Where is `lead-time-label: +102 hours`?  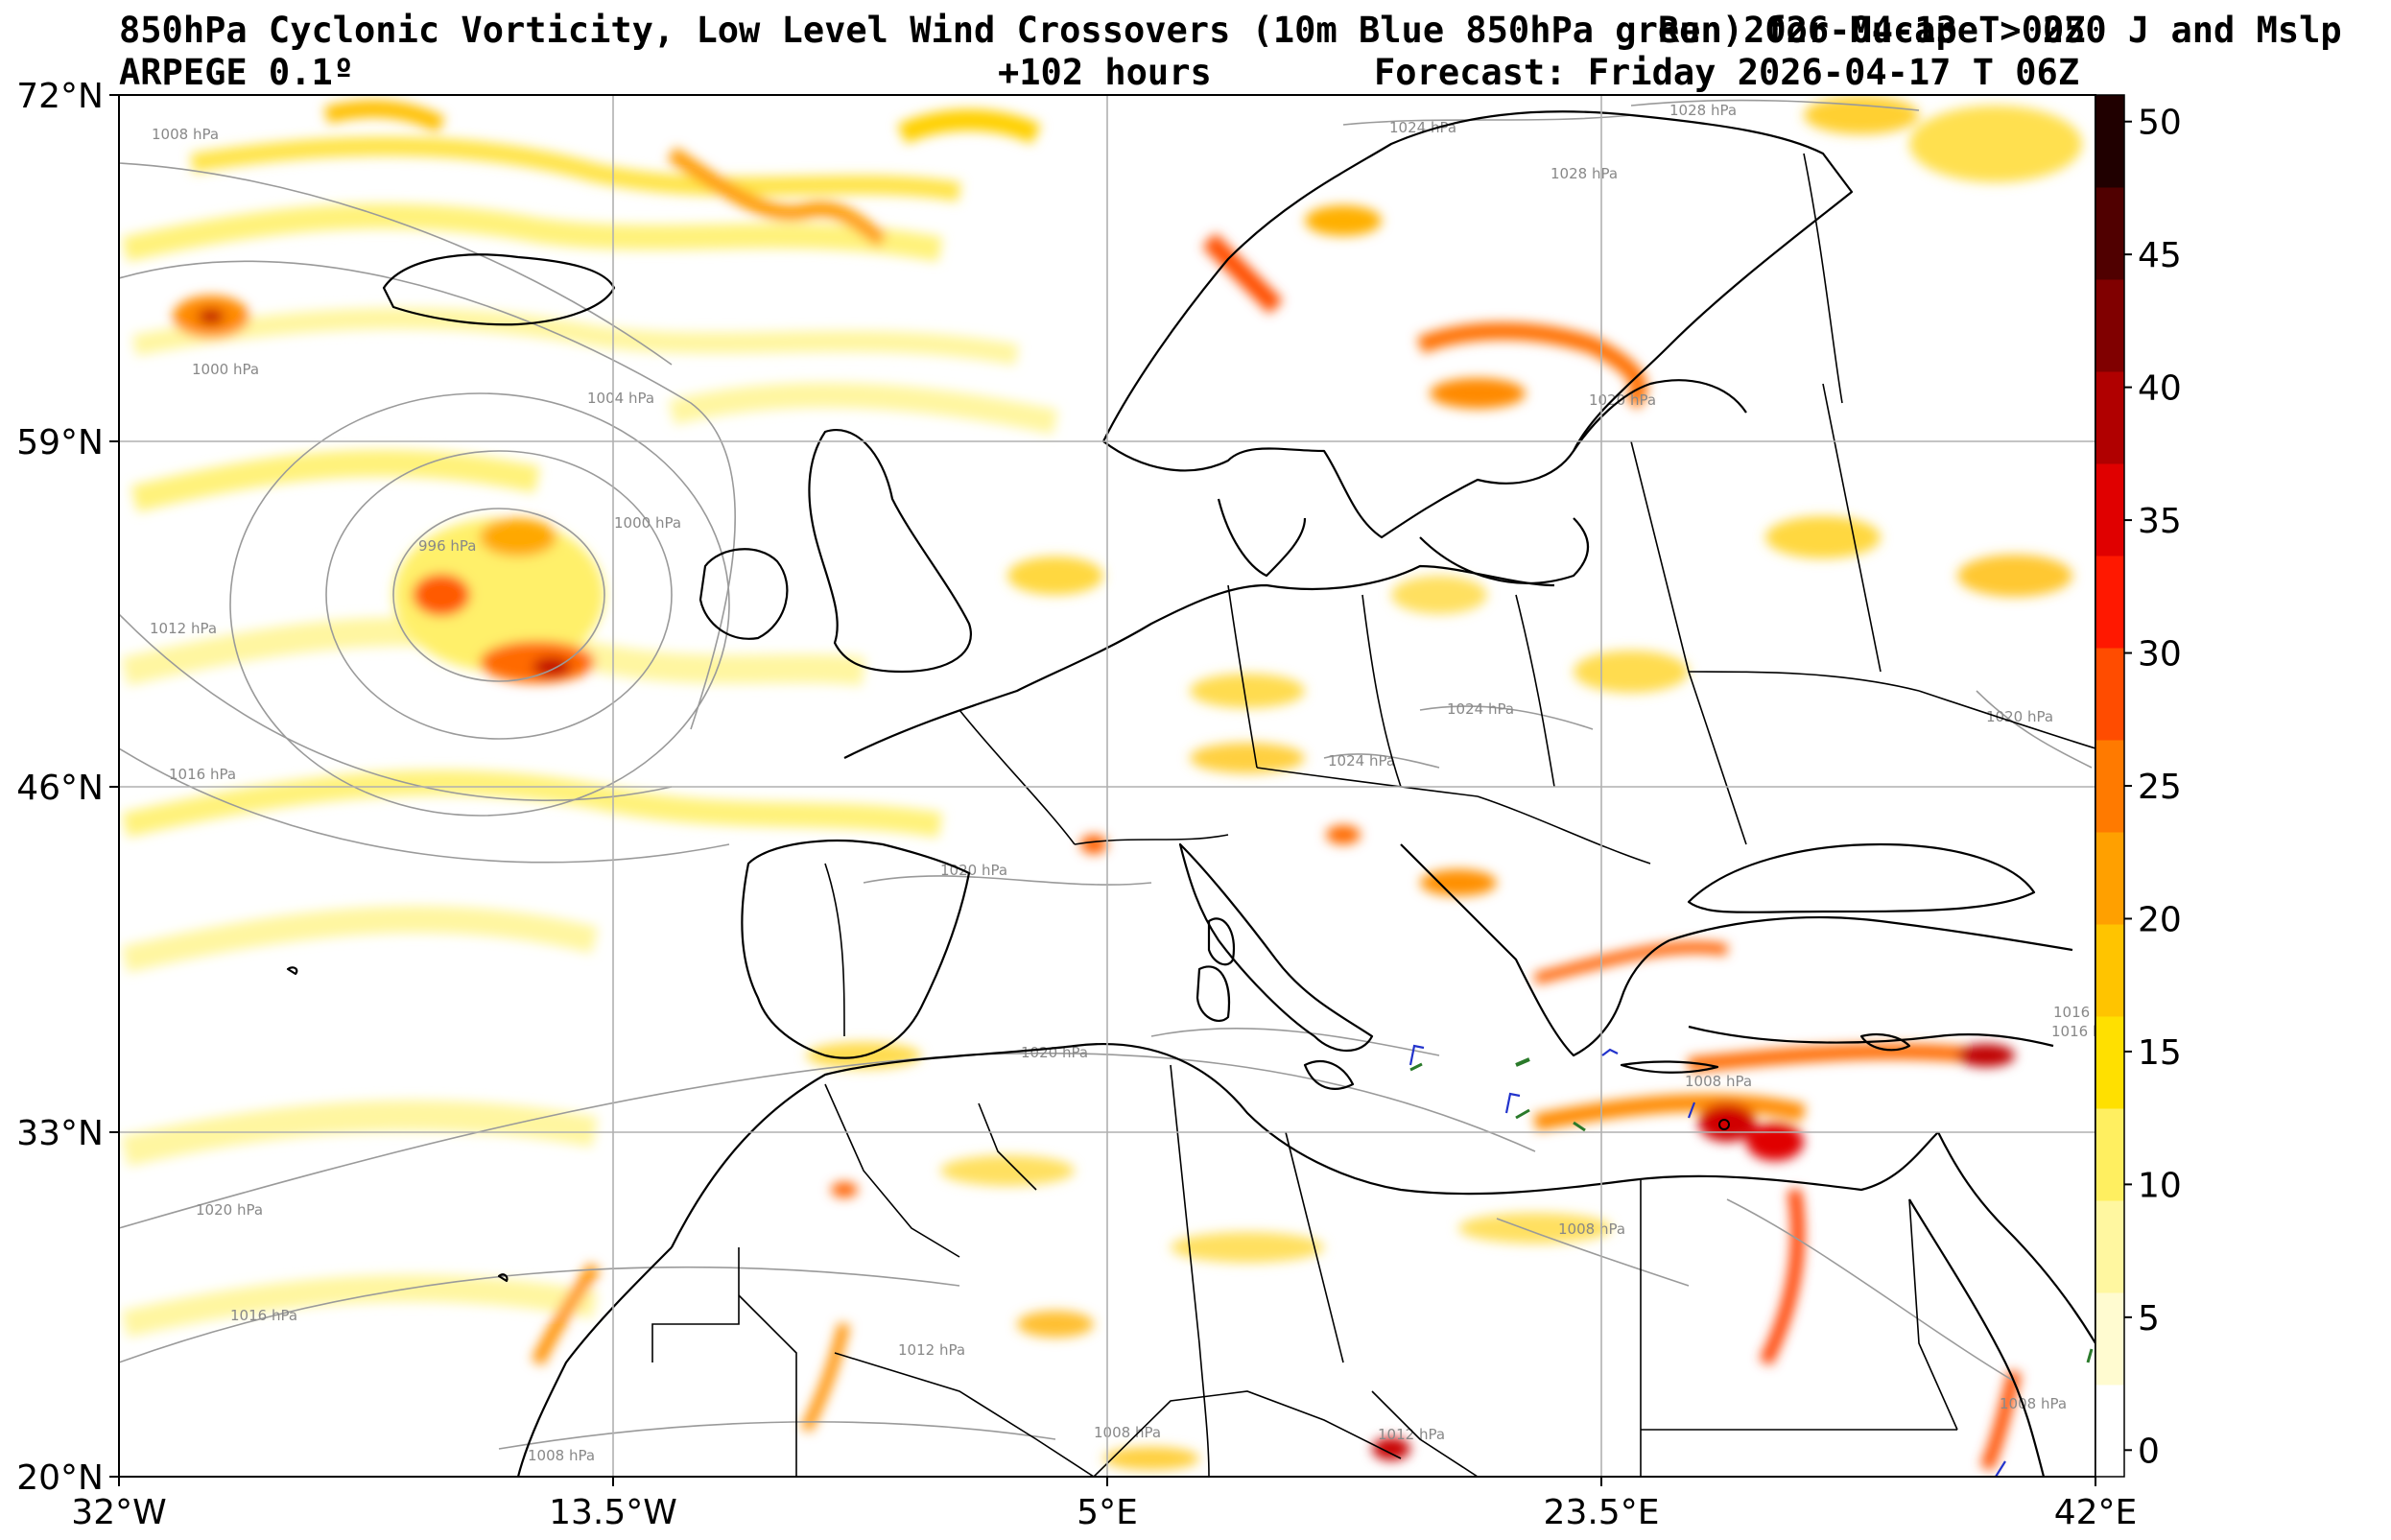 lead-time-label: +102 hours is located at coordinates (1105, 72).